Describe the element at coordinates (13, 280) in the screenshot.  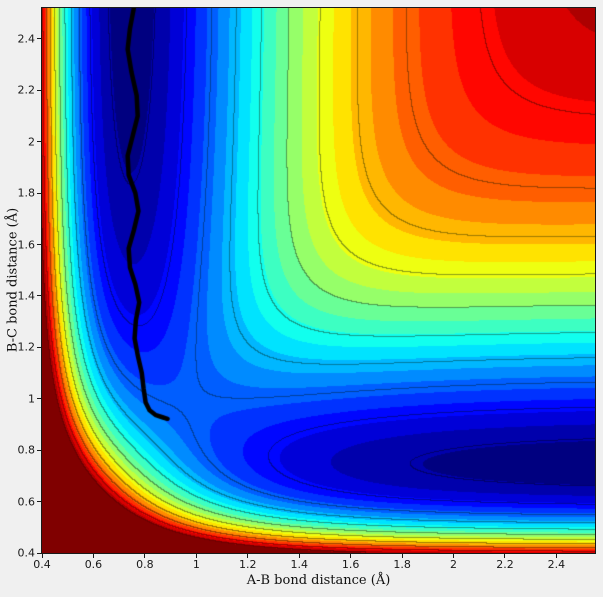
I see `y-axis-label: B-C bond distance (Å)` at that location.